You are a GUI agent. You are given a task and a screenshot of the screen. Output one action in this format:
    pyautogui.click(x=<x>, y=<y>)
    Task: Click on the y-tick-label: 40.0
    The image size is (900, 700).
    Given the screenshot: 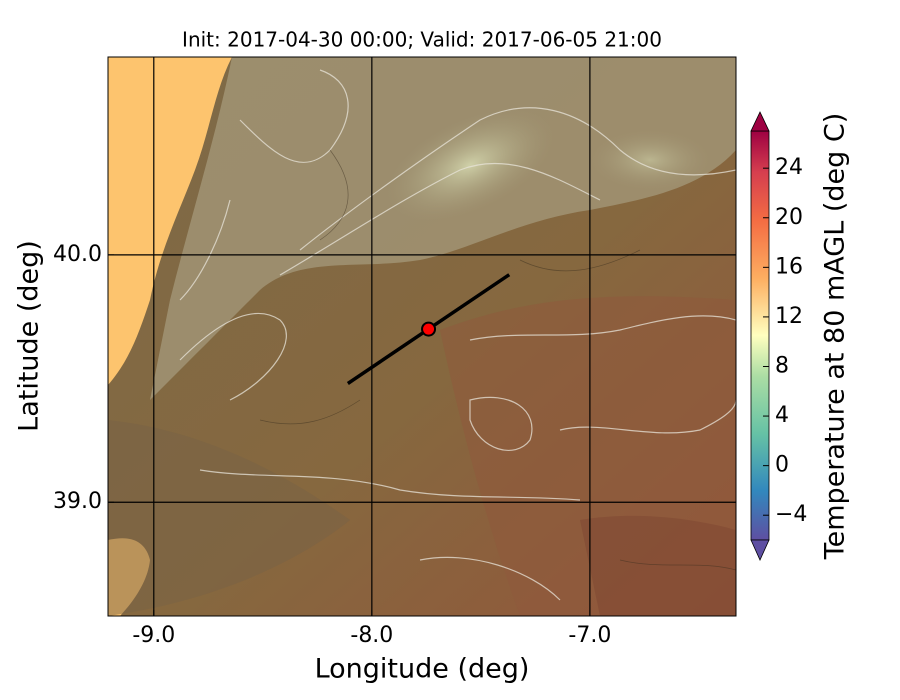 What is the action you would take?
    pyautogui.click(x=77, y=254)
    